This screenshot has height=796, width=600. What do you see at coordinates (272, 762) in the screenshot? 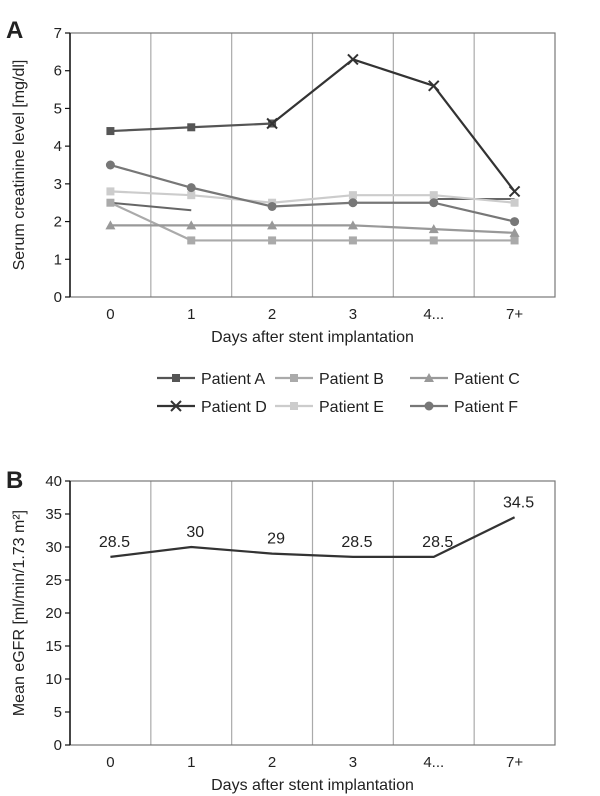
I see `chart-b-x-tick-label: 2` at bounding box center [272, 762].